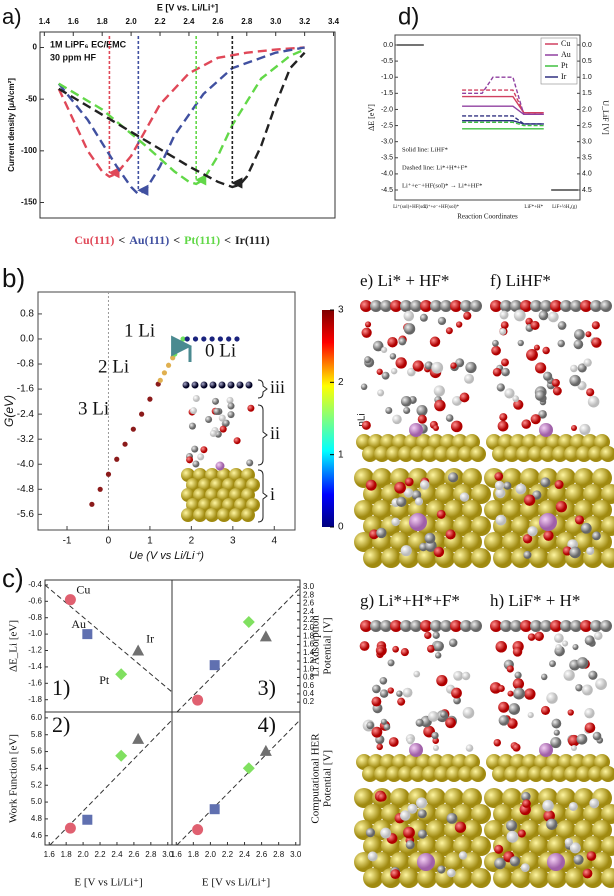 The height and width of the screenshot is (896, 614). Describe the element at coordinates (267, 724) in the screenshot. I see `subplot-label: 4)` at that location.